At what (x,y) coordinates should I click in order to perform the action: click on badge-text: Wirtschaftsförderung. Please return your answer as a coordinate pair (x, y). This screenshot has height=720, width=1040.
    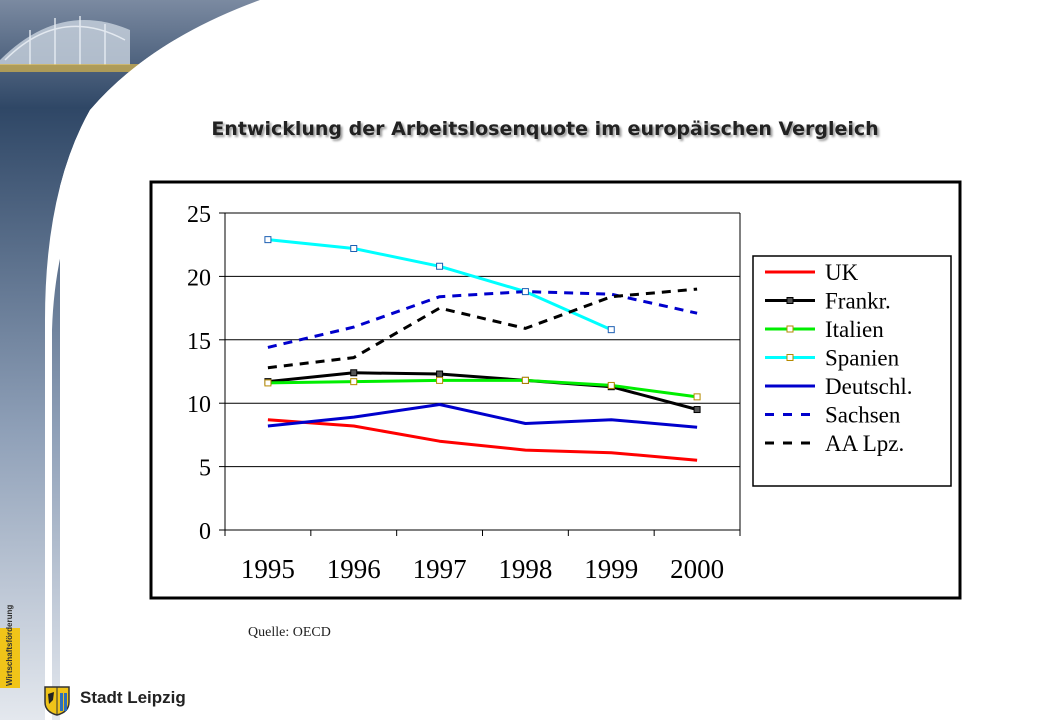
    Looking at the image, I should click on (9, 645).